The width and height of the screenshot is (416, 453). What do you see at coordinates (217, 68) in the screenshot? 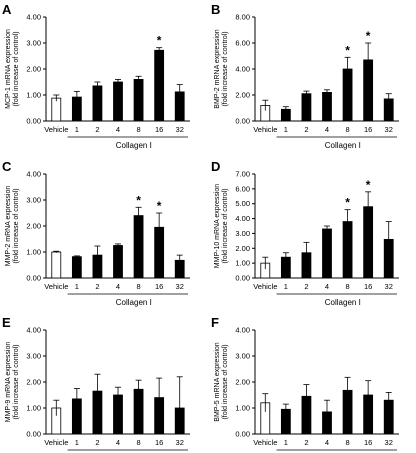
I see `y-axis-label: BMP-2 mRNA expression` at bounding box center [217, 68].